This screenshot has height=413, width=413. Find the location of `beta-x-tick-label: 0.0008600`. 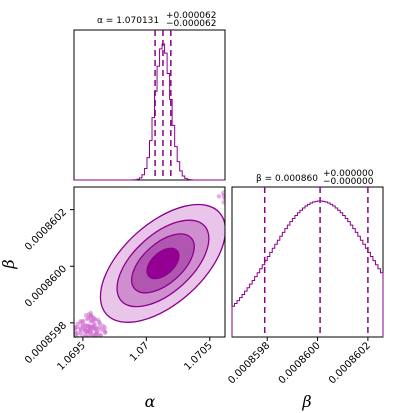

beta-x-tick-label: 0.0008600 is located at coordinates (300, 363).